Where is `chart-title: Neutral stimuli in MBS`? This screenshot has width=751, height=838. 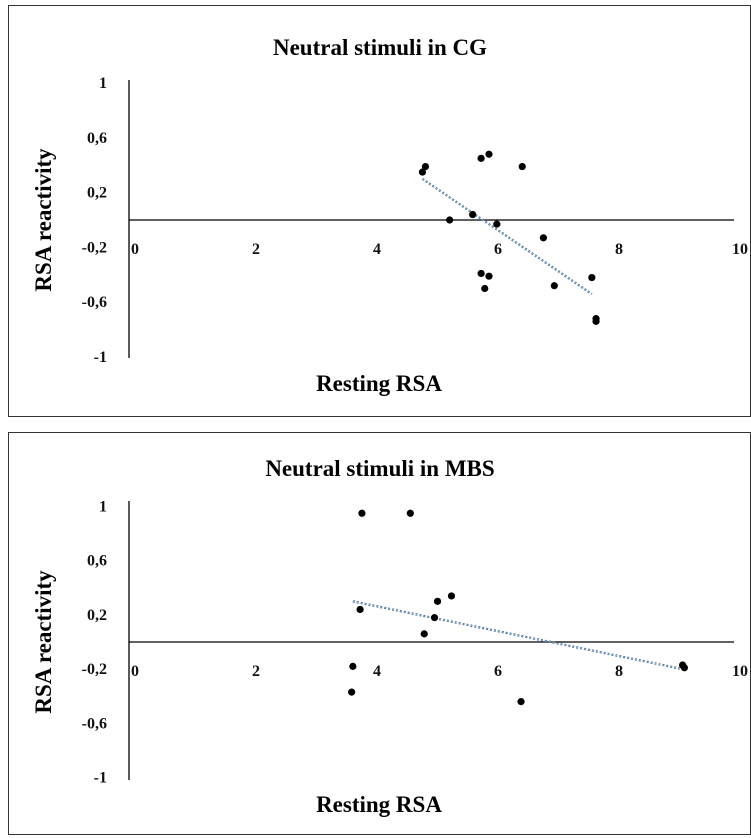 chart-title: Neutral stimuli in MBS is located at coordinates (379, 468).